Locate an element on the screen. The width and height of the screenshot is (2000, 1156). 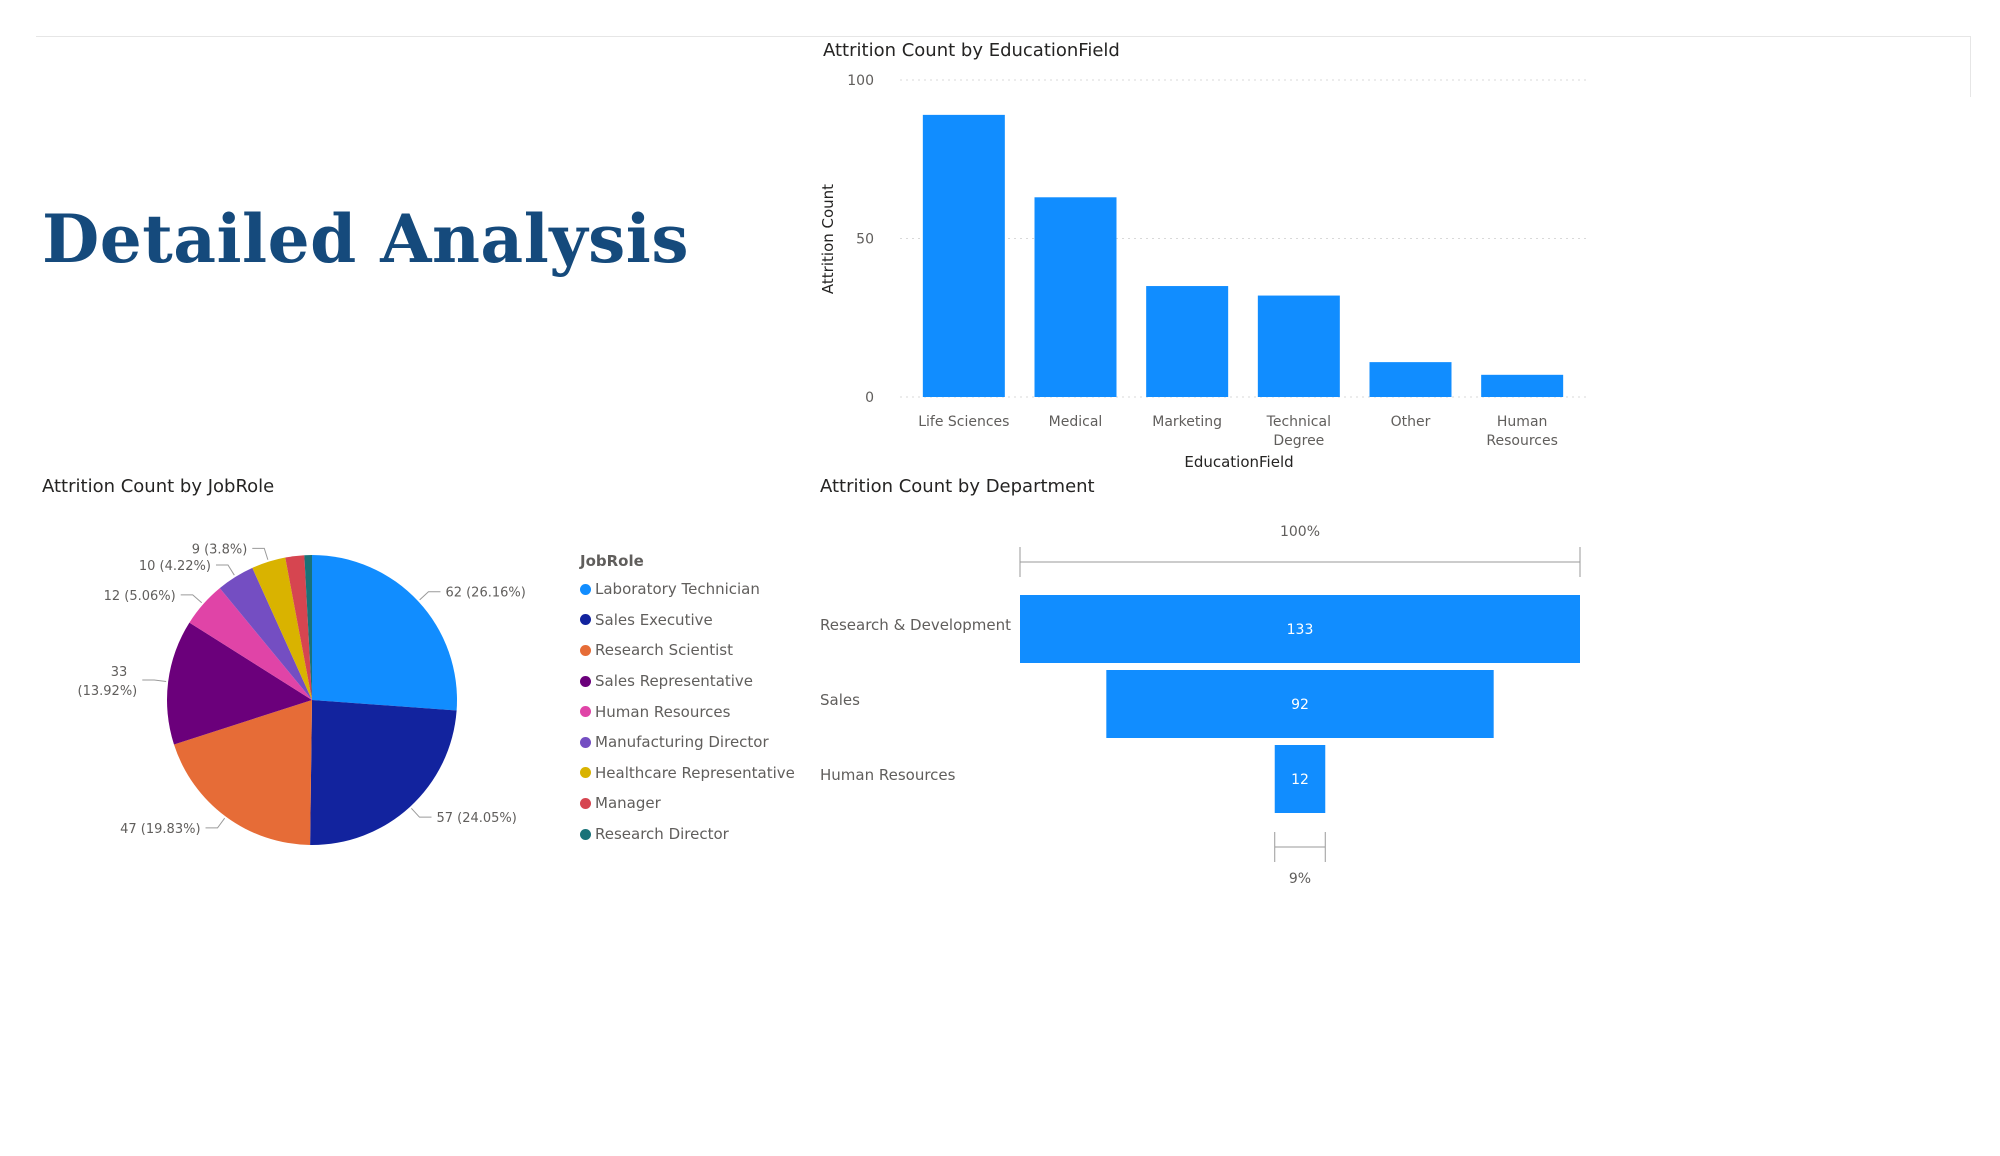
legend-item: Sales Representative is located at coordinates (687, 681).